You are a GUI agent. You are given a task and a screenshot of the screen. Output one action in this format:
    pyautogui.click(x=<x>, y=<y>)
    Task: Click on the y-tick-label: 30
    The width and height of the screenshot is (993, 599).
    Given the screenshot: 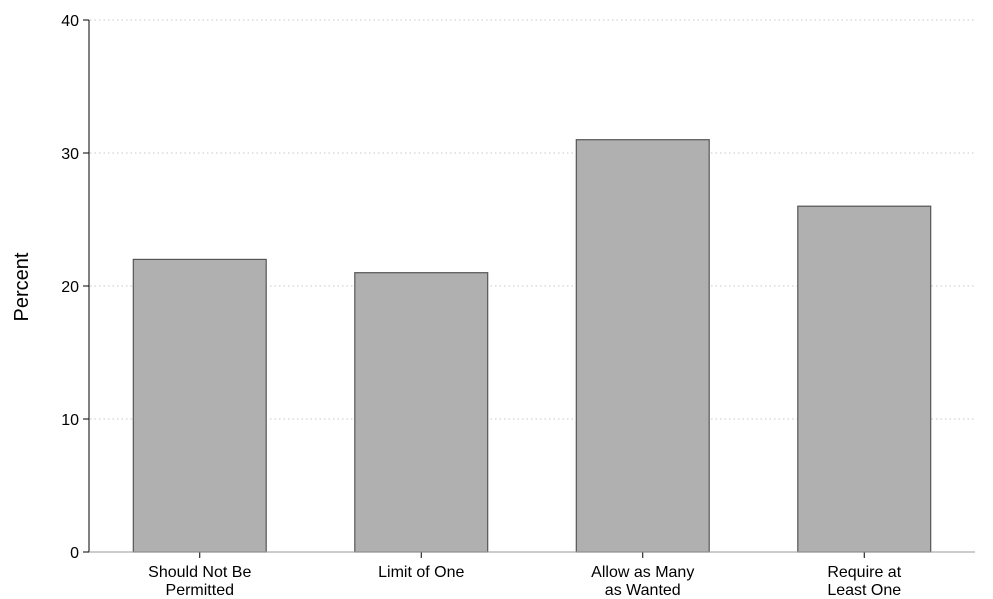 What is the action you would take?
    pyautogui.click(x=70, y=154)
    